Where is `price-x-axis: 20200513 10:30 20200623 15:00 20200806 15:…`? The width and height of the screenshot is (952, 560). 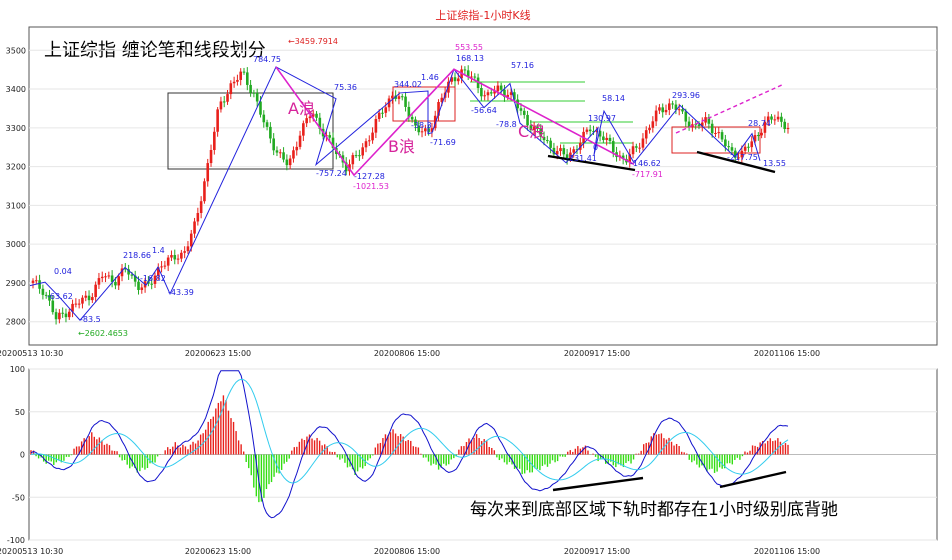 price-x-axis: 20200513 10:30 20200623 15:00 20200806 15:… is located at coordinates (410, 353).